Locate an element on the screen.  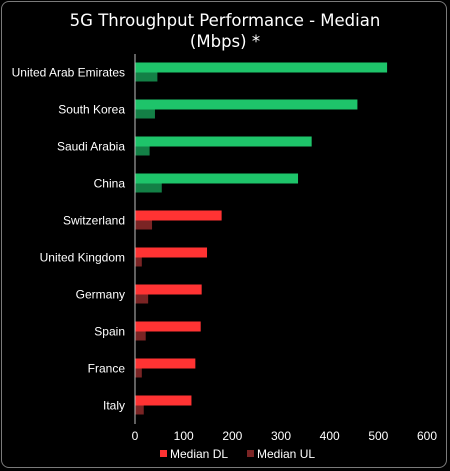
category-label: Italy is located at coordinates (114, 406).